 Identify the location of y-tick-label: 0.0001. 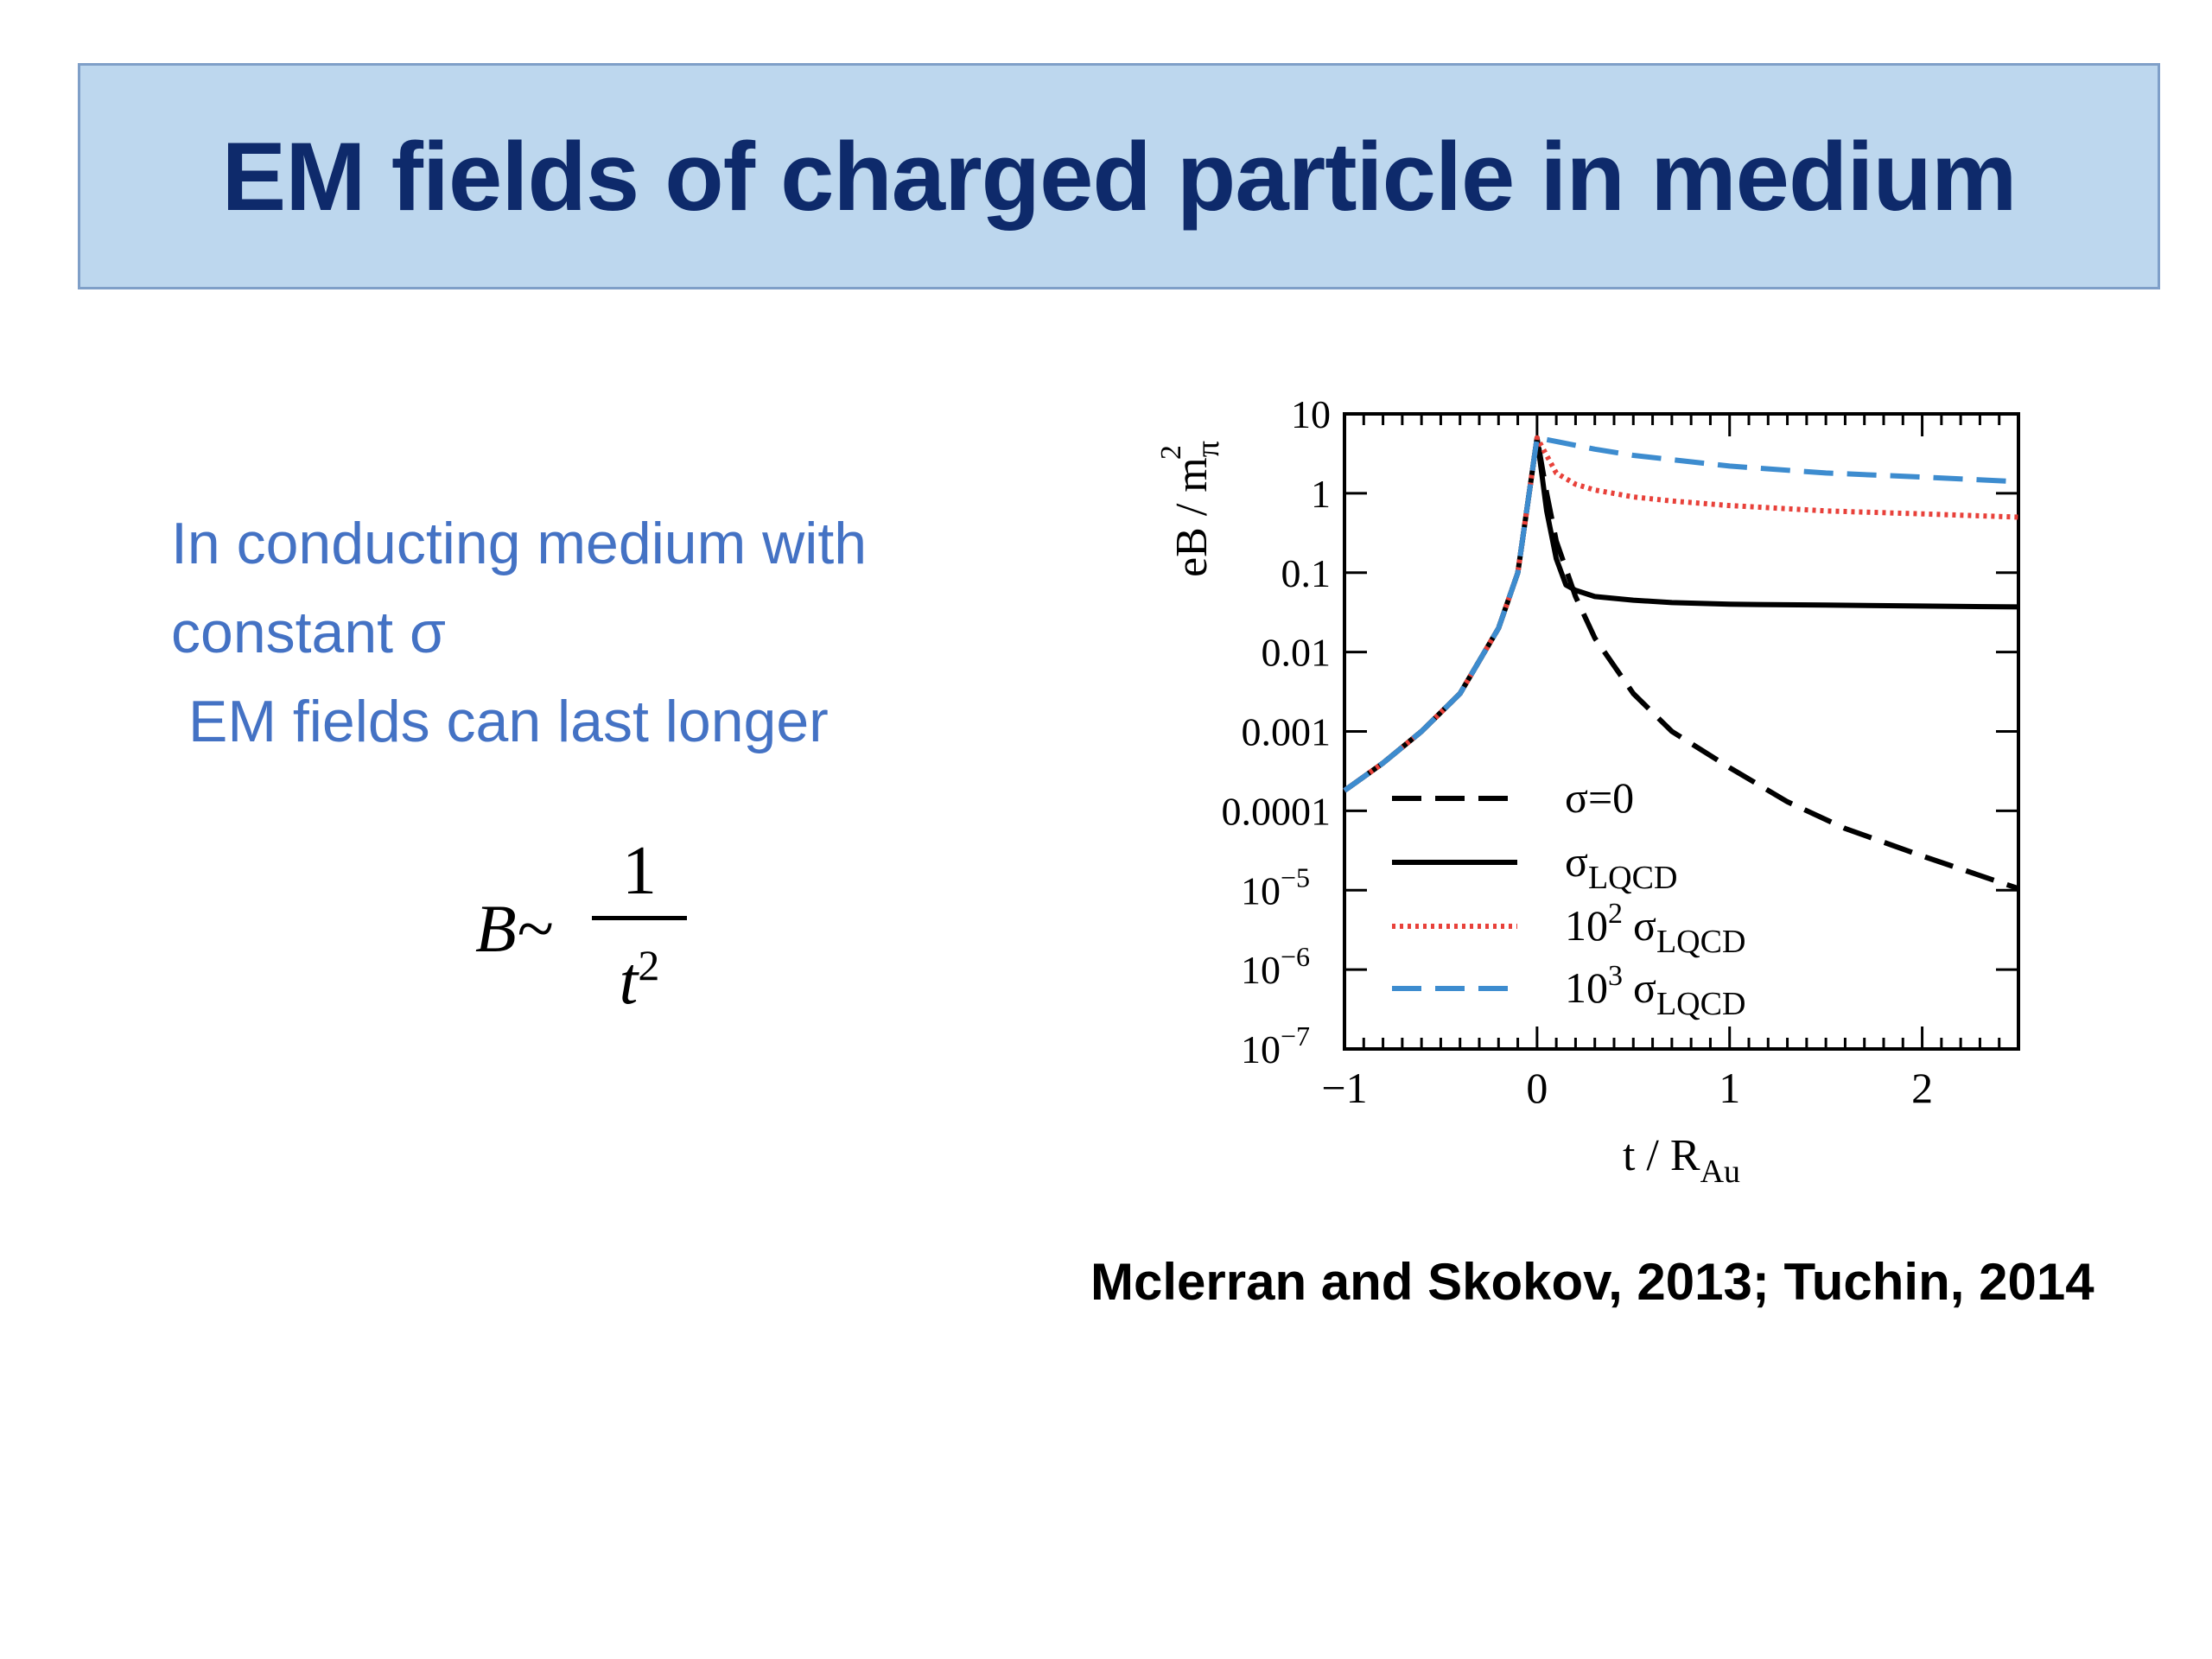
(1277, 811).